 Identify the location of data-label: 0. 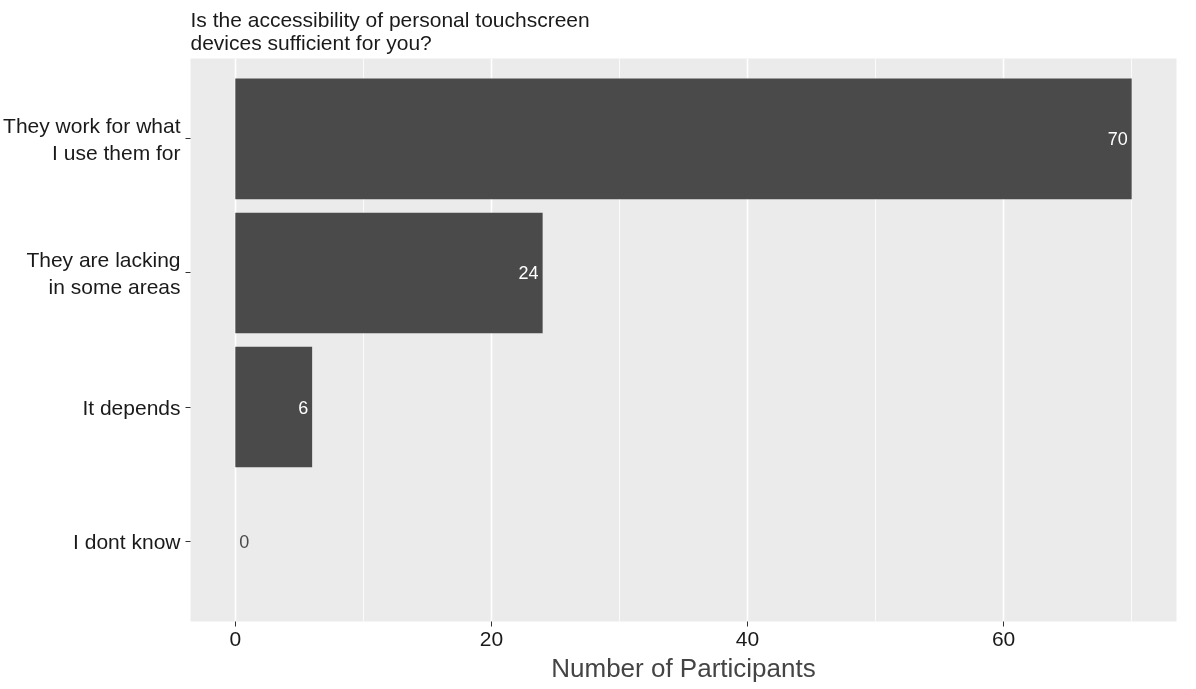
(244, 541).